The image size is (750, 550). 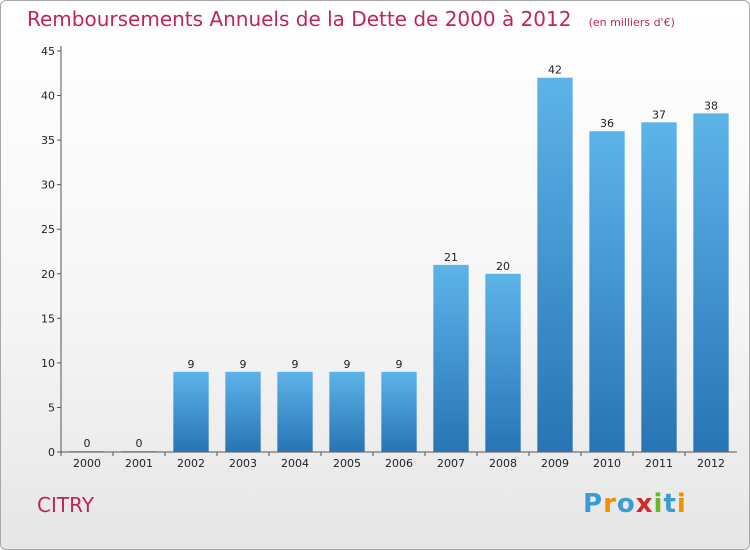 I want to click on data-label-2012: 38, so click(x=711, y=105).